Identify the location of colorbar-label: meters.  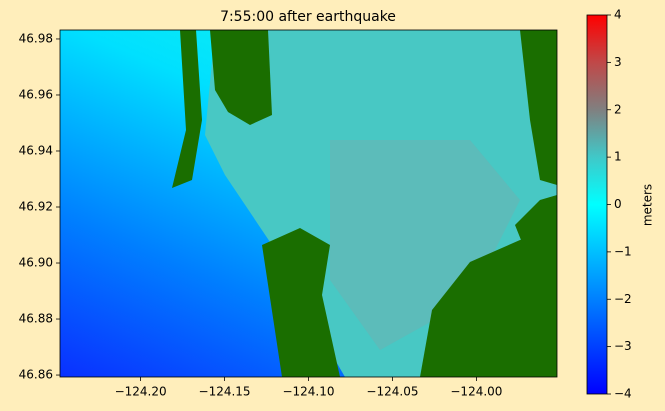
(648, 205).